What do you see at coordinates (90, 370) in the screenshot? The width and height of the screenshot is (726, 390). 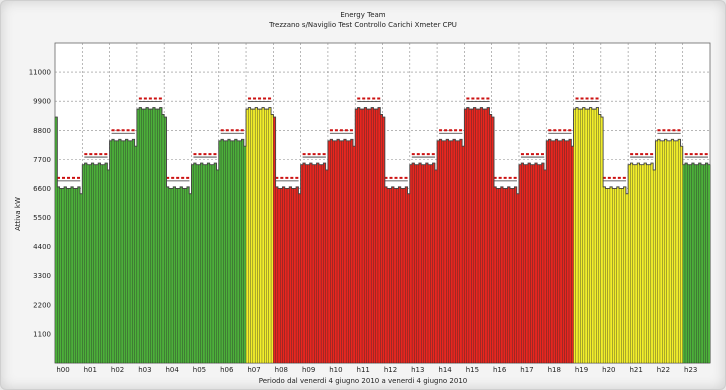 I see `x-tick-label: h01` at bounding box center [90, 370].